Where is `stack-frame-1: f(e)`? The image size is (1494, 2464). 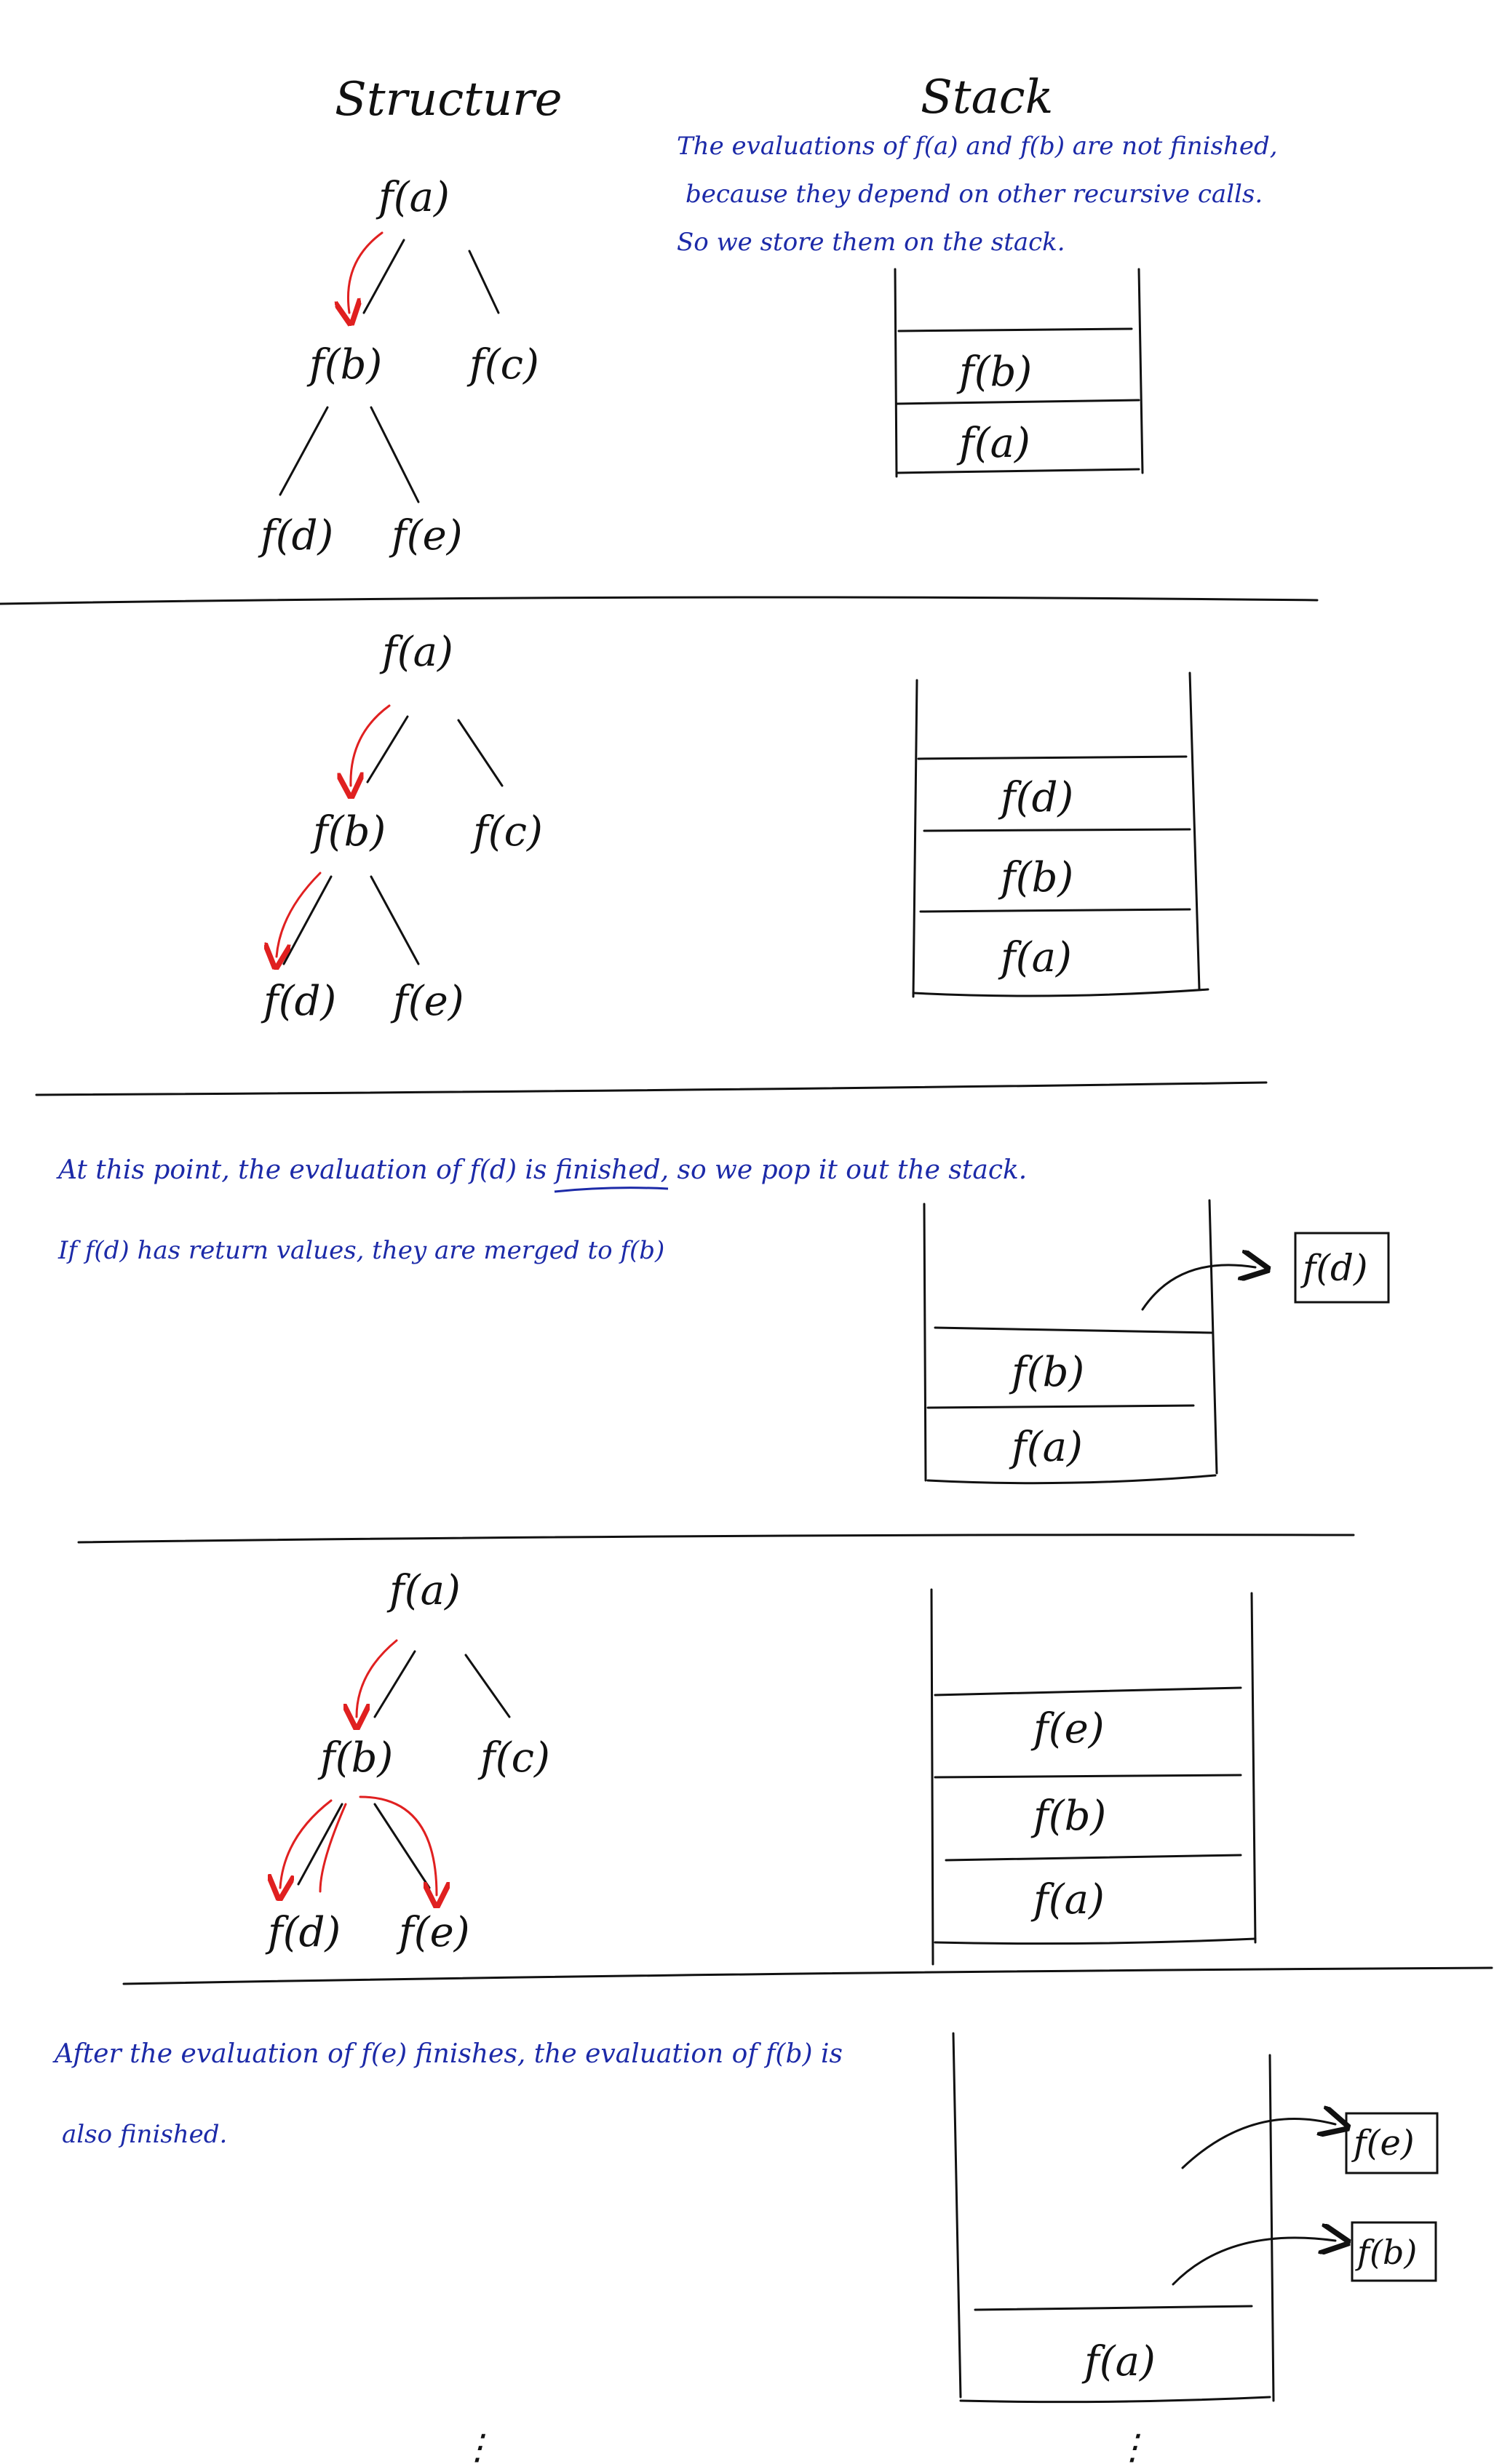
stack-frame-1: f(e) is located at coordinates (1067, 1729).